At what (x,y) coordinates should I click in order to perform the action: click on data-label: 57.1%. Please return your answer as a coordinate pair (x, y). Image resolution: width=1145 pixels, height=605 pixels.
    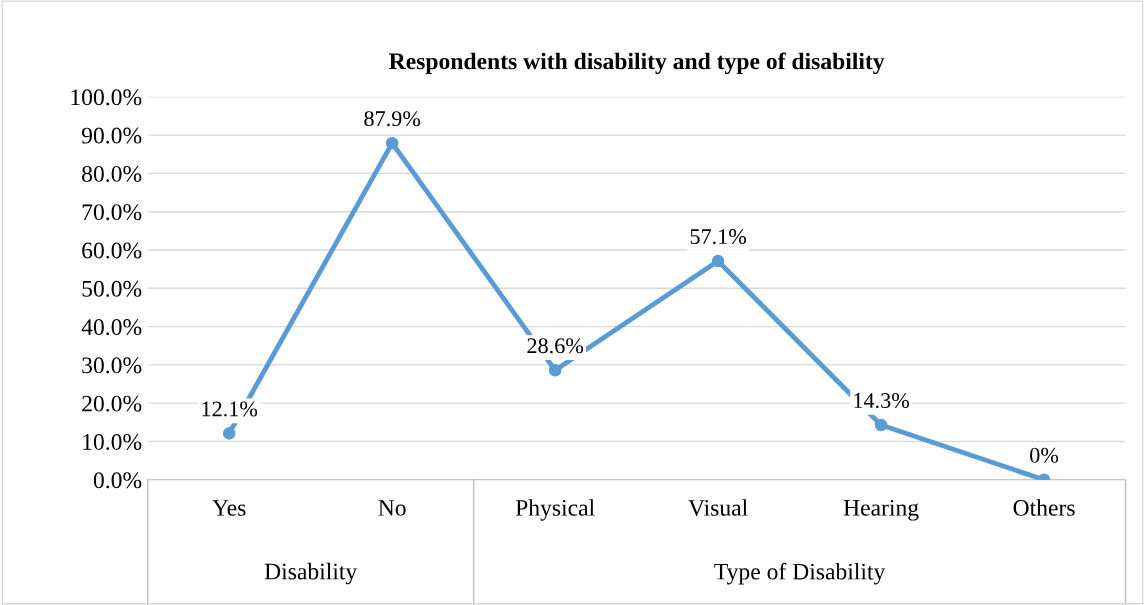
    Looking at the image, I should click on (718, 237).